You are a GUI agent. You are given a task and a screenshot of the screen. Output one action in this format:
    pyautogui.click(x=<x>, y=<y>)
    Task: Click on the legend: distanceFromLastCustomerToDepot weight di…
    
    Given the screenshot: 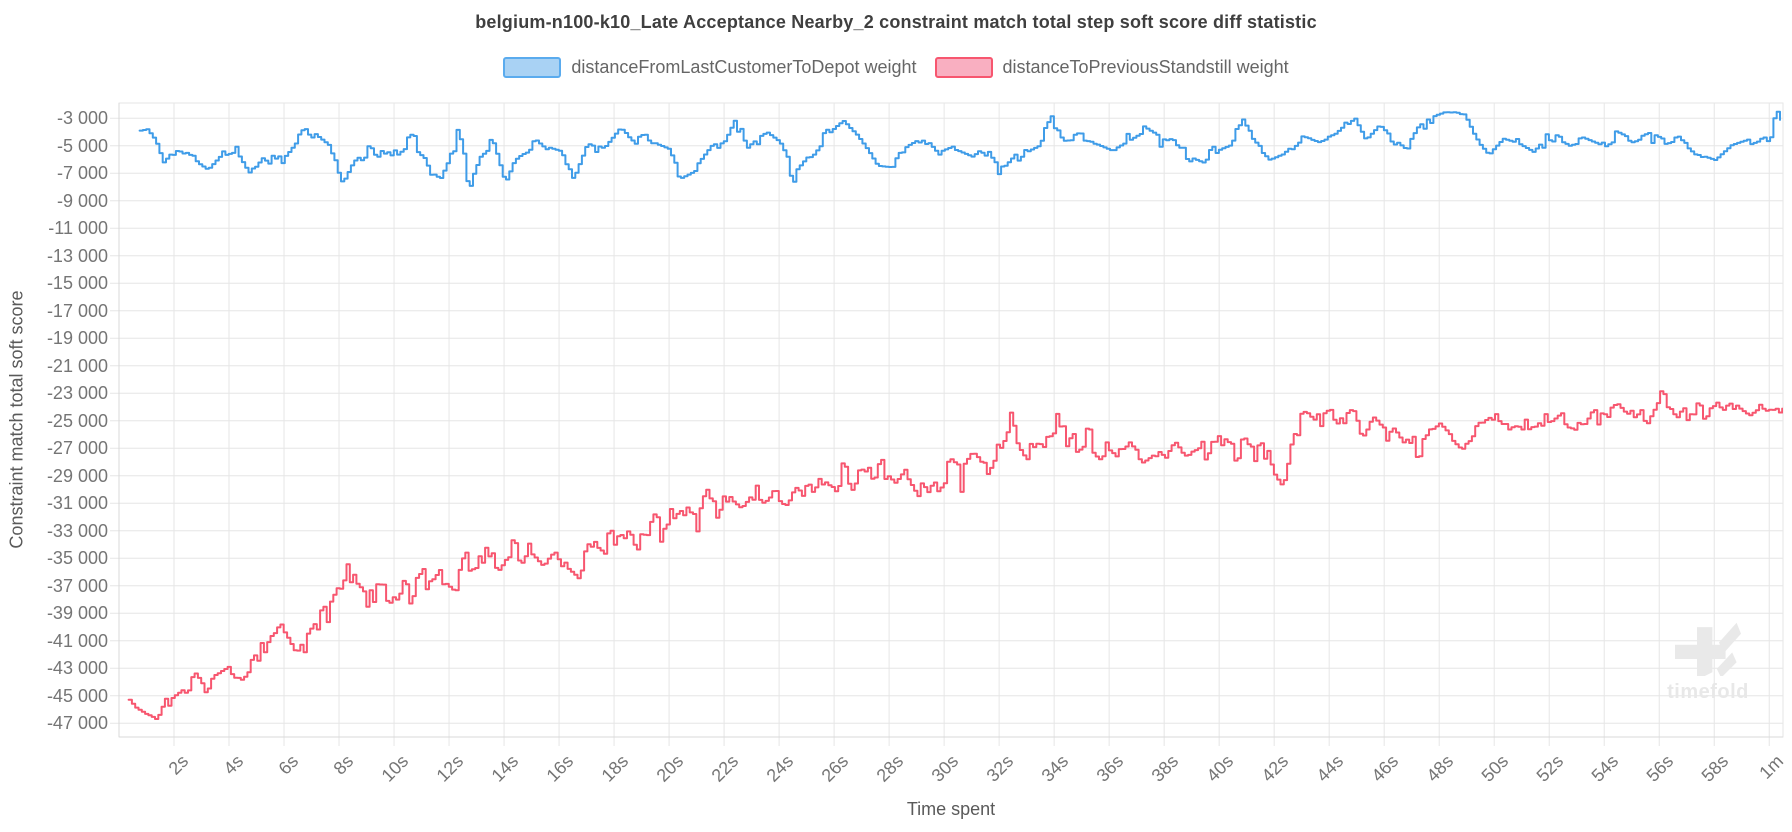 What is the action you would take?
    pyautogui.click(x=896, y=67)
    